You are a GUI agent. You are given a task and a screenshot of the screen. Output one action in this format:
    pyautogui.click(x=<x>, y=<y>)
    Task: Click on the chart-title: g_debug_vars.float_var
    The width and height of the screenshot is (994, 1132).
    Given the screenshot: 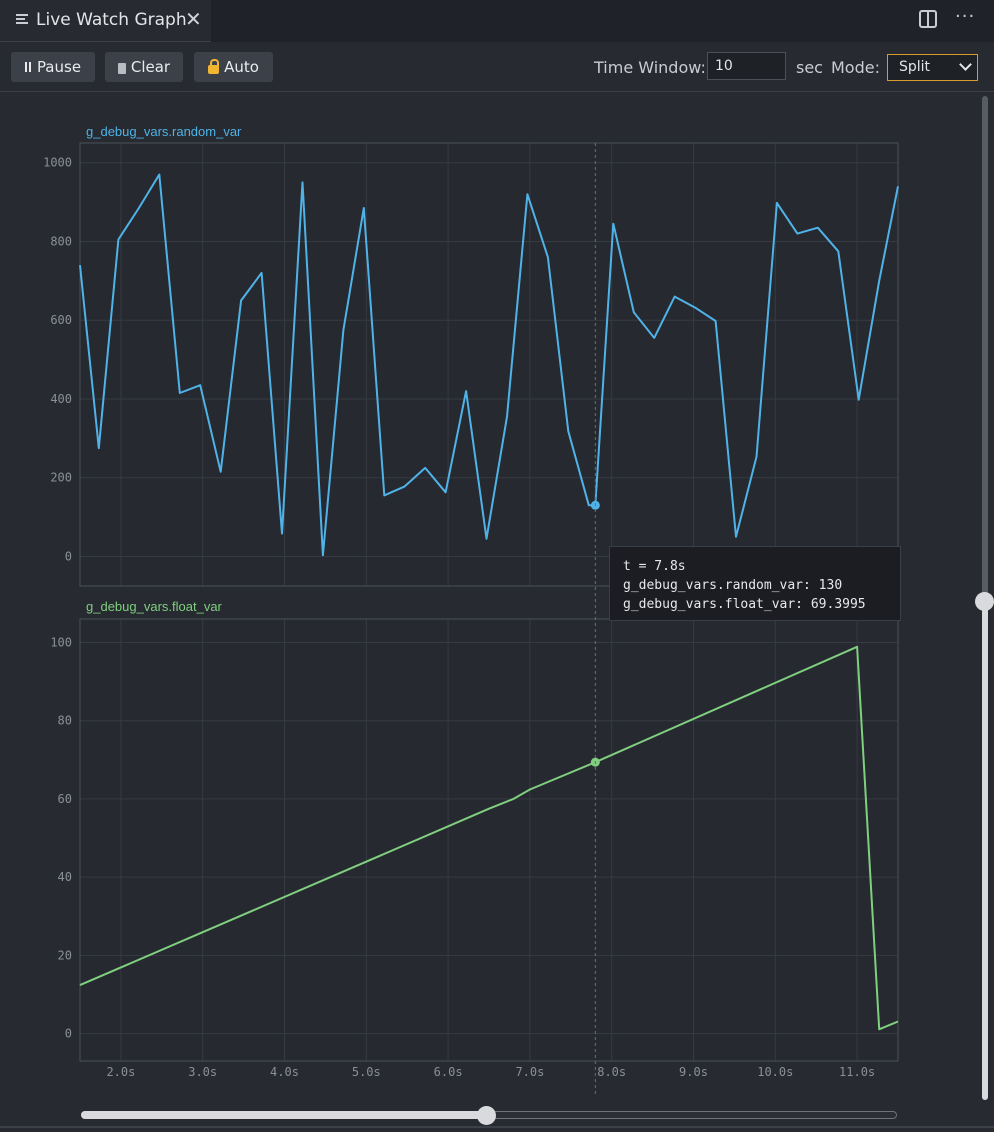 What is the action you would take?
    pyautogui.click(x=154, y=606)
    